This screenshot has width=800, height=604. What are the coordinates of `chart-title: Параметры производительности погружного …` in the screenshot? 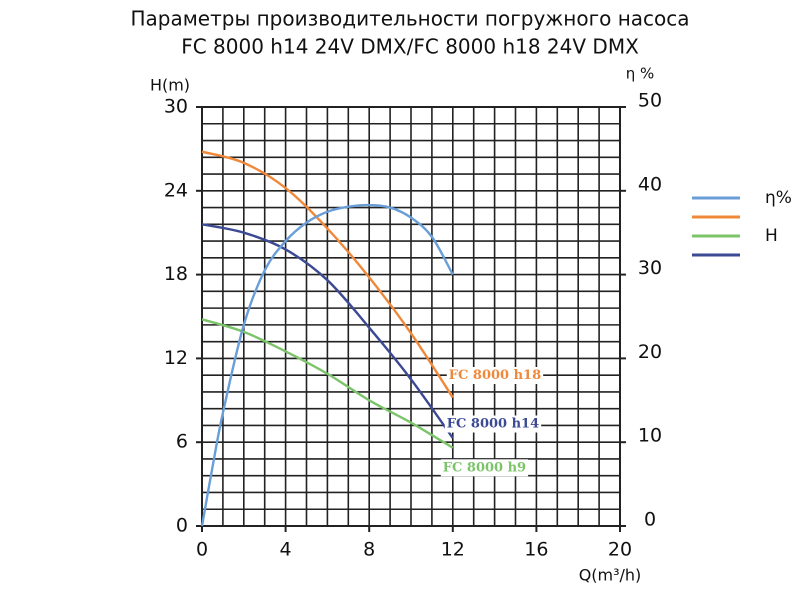 It's located at (409, 19).